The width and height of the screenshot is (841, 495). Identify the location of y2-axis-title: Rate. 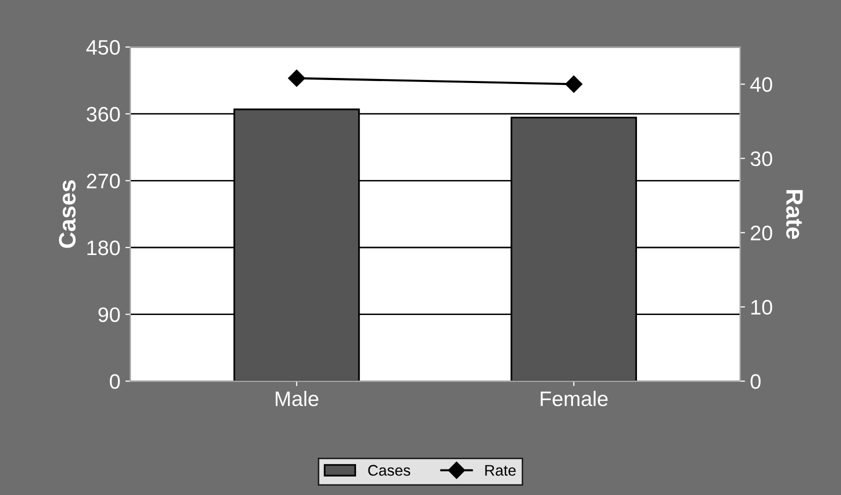
(794, 214).